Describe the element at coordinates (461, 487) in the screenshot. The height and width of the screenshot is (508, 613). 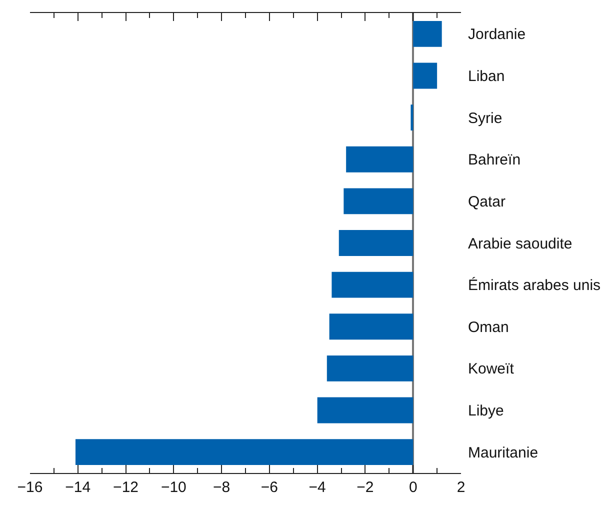
I see `x-tick-label: 2` at that location.